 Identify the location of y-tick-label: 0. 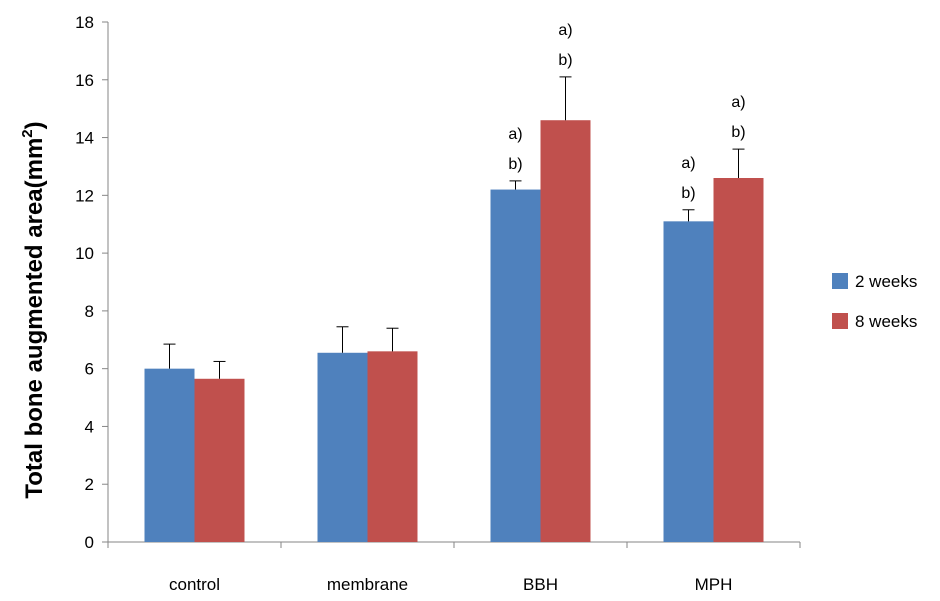
(89, 542).